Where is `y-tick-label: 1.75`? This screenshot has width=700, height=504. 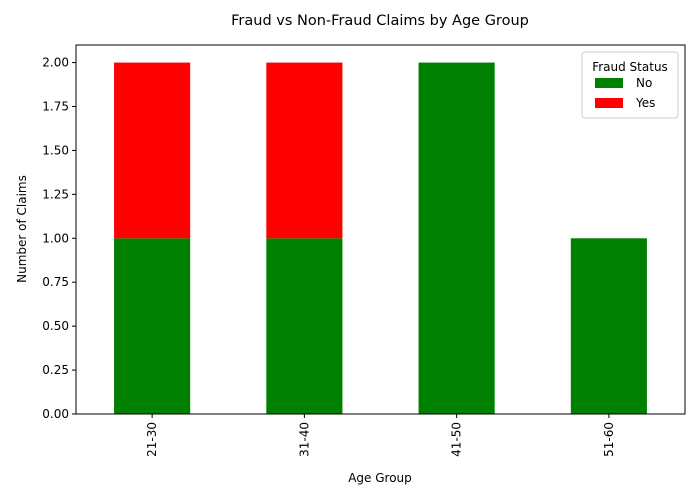
y-tick-label: 1.75 is located at coordinates (55, 107).